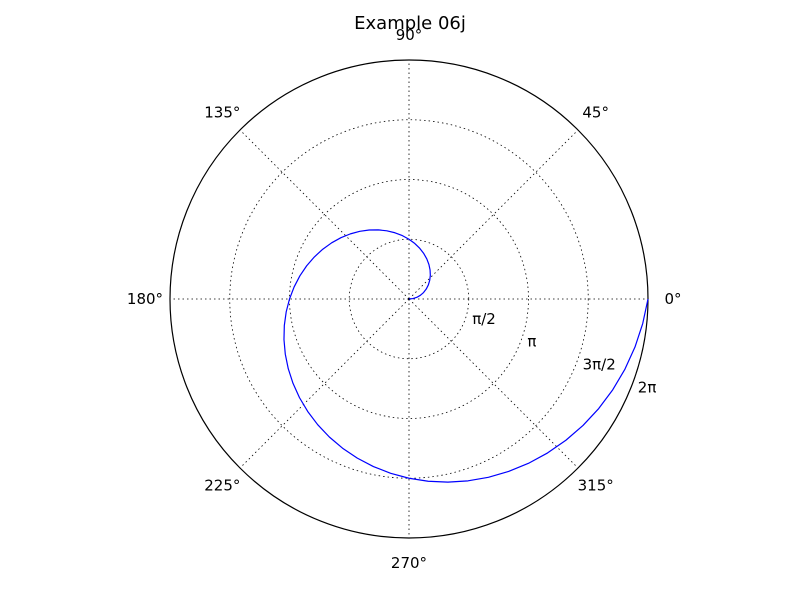 This screenshot has height=600, width=800. What do you see at coordinates (410, 23) in the screenshot?
I see `chart-title: Example 06j` at bounding box center [410, 23].